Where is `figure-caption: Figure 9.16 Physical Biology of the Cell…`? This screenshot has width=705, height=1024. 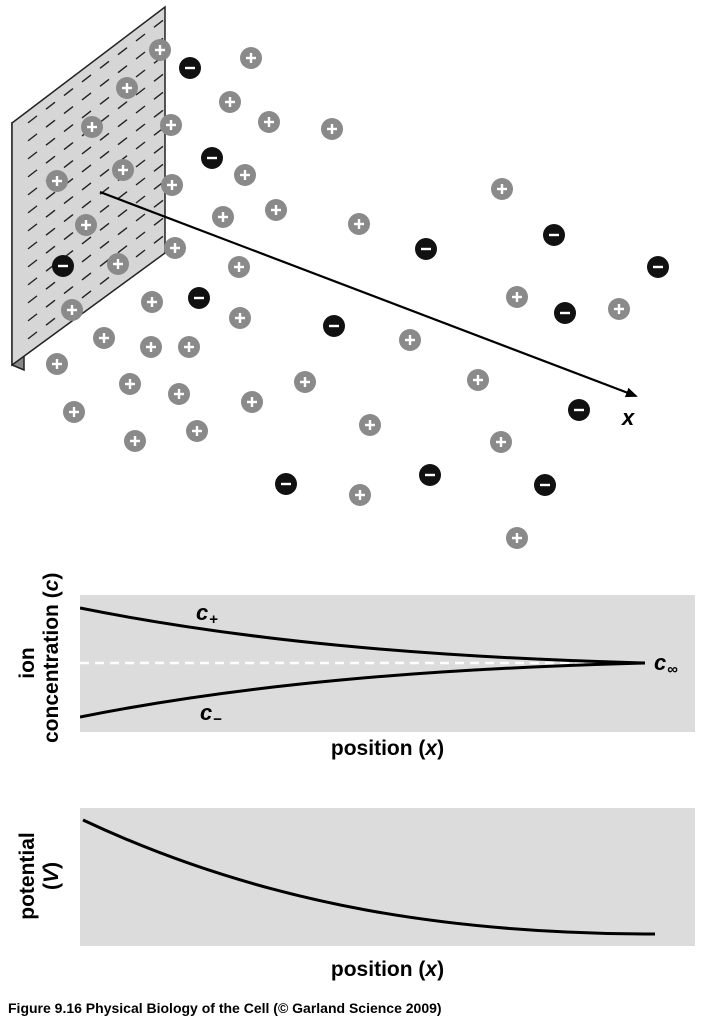
figure-caption: Figure 9.16 Physical Biology of the Cell… is located at coordinates (225, 1008).